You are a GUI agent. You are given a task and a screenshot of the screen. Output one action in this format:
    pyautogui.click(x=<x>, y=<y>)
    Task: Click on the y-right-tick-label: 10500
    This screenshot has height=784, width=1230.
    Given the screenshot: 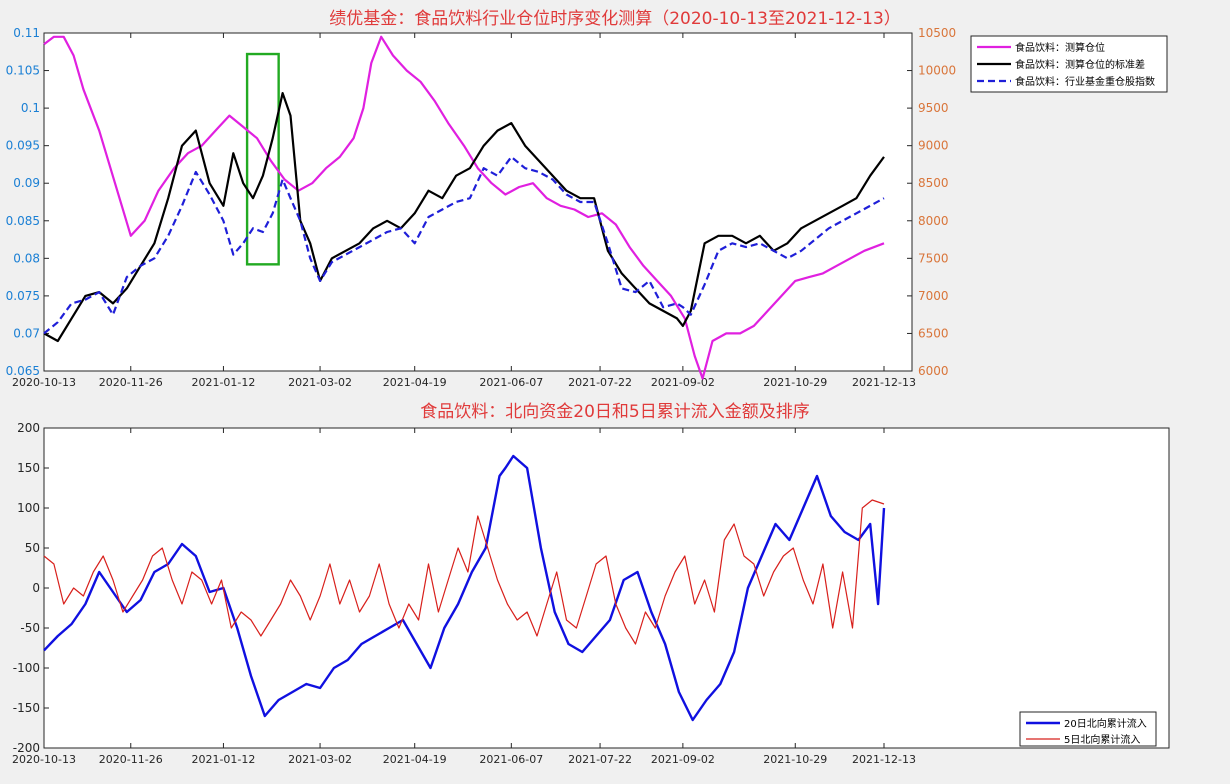 What is the action you would take?
    pyautogui.click(x=937, y=33)
    